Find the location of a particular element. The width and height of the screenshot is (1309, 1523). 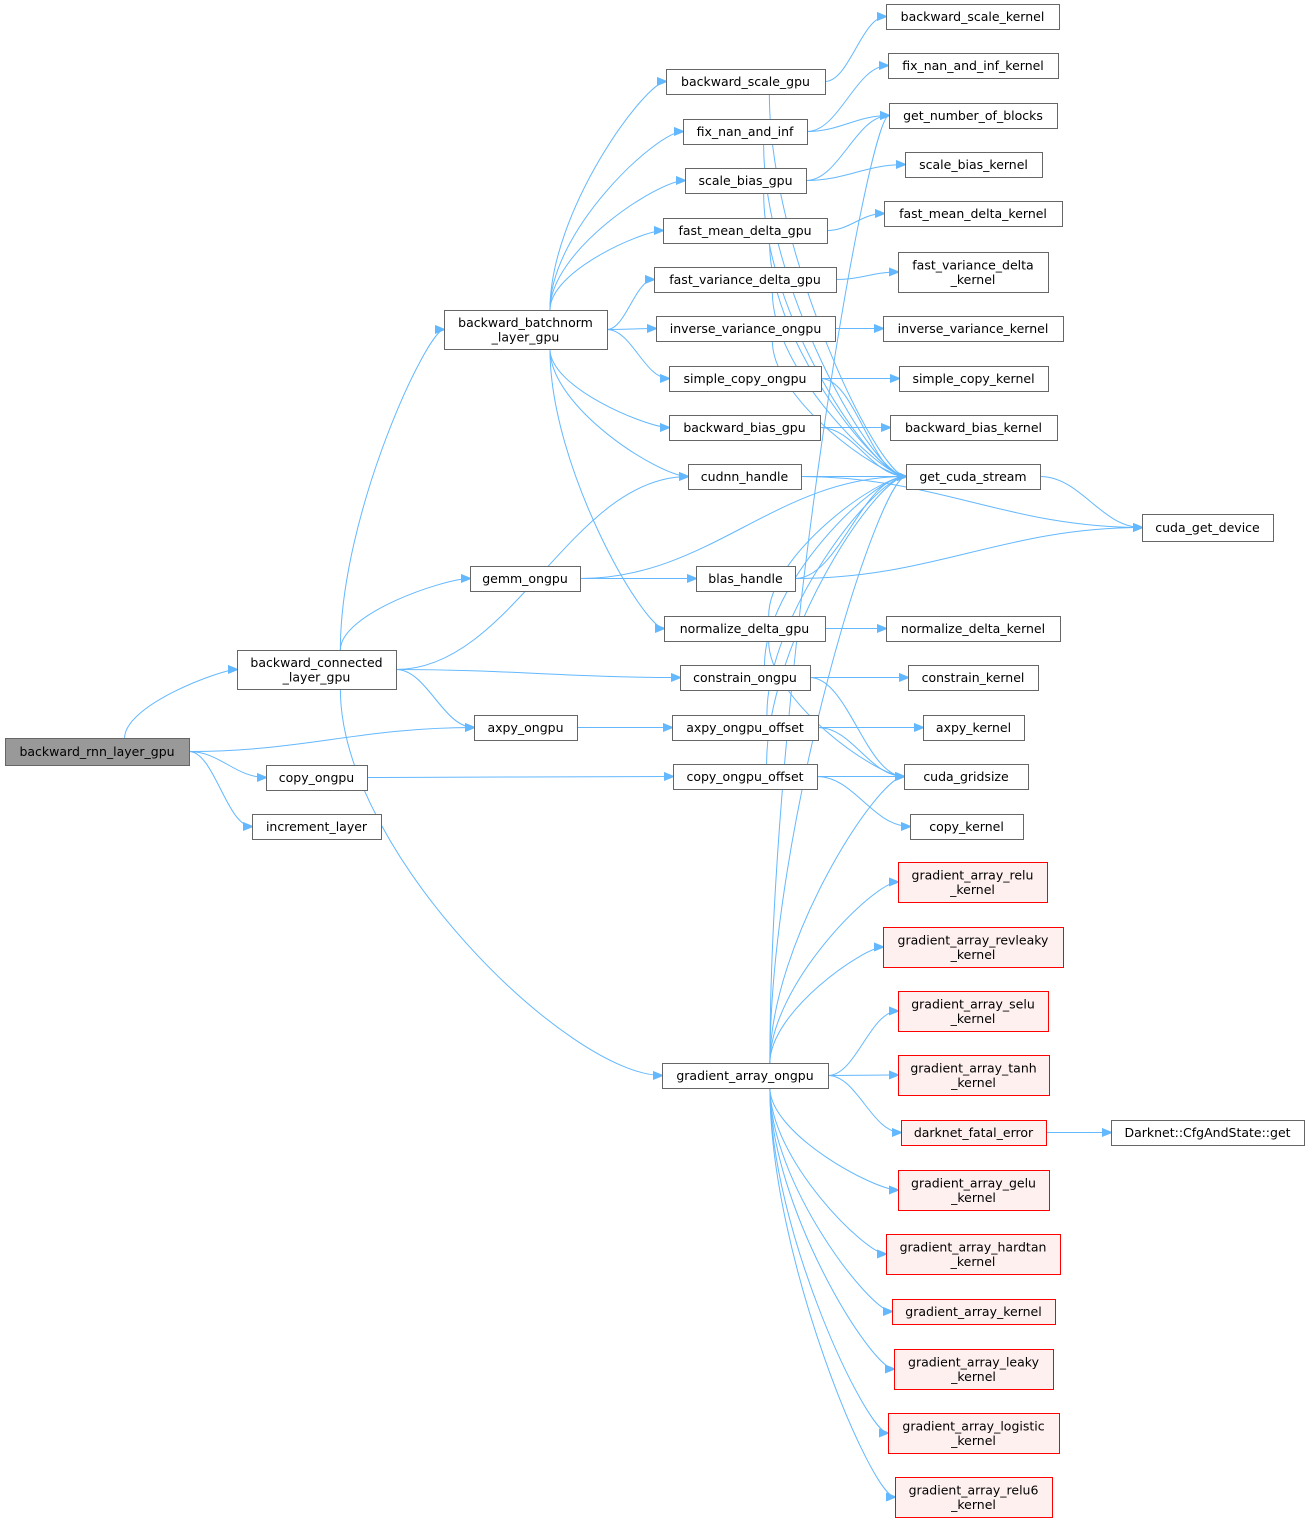

edge-bn-to-sbg is located at coordinates (617, 246).